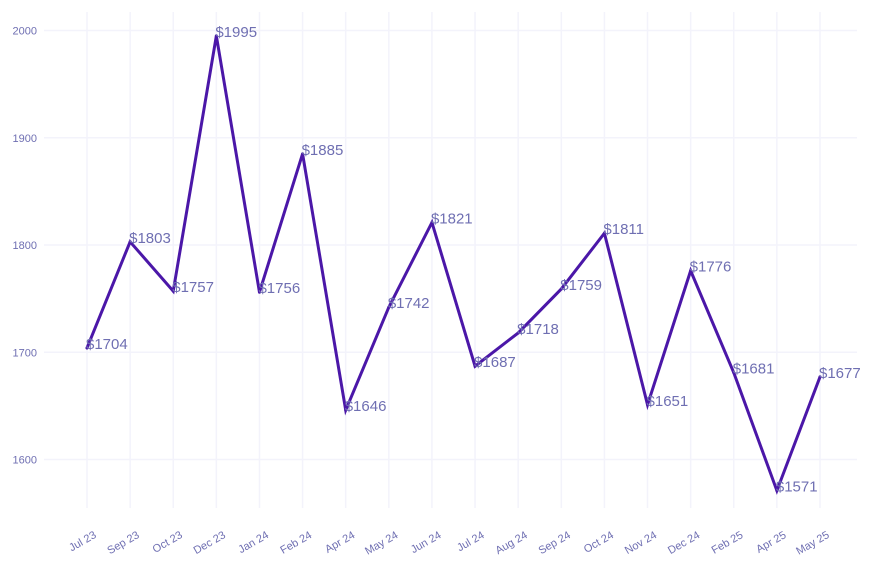  I want to click on x-tick-label: Oct 24, so click(599, 542).